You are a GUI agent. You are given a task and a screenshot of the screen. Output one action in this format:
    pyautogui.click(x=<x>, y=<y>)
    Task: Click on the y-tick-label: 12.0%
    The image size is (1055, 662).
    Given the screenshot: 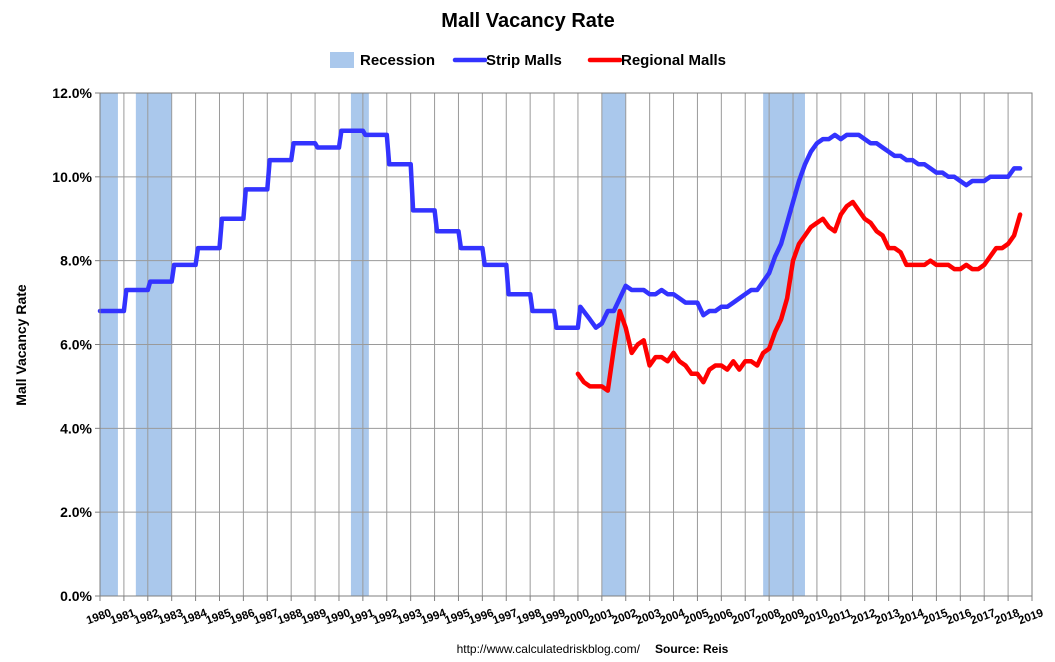 What is the action you would take?
    pyautogui.click(x=72, y=93)
    